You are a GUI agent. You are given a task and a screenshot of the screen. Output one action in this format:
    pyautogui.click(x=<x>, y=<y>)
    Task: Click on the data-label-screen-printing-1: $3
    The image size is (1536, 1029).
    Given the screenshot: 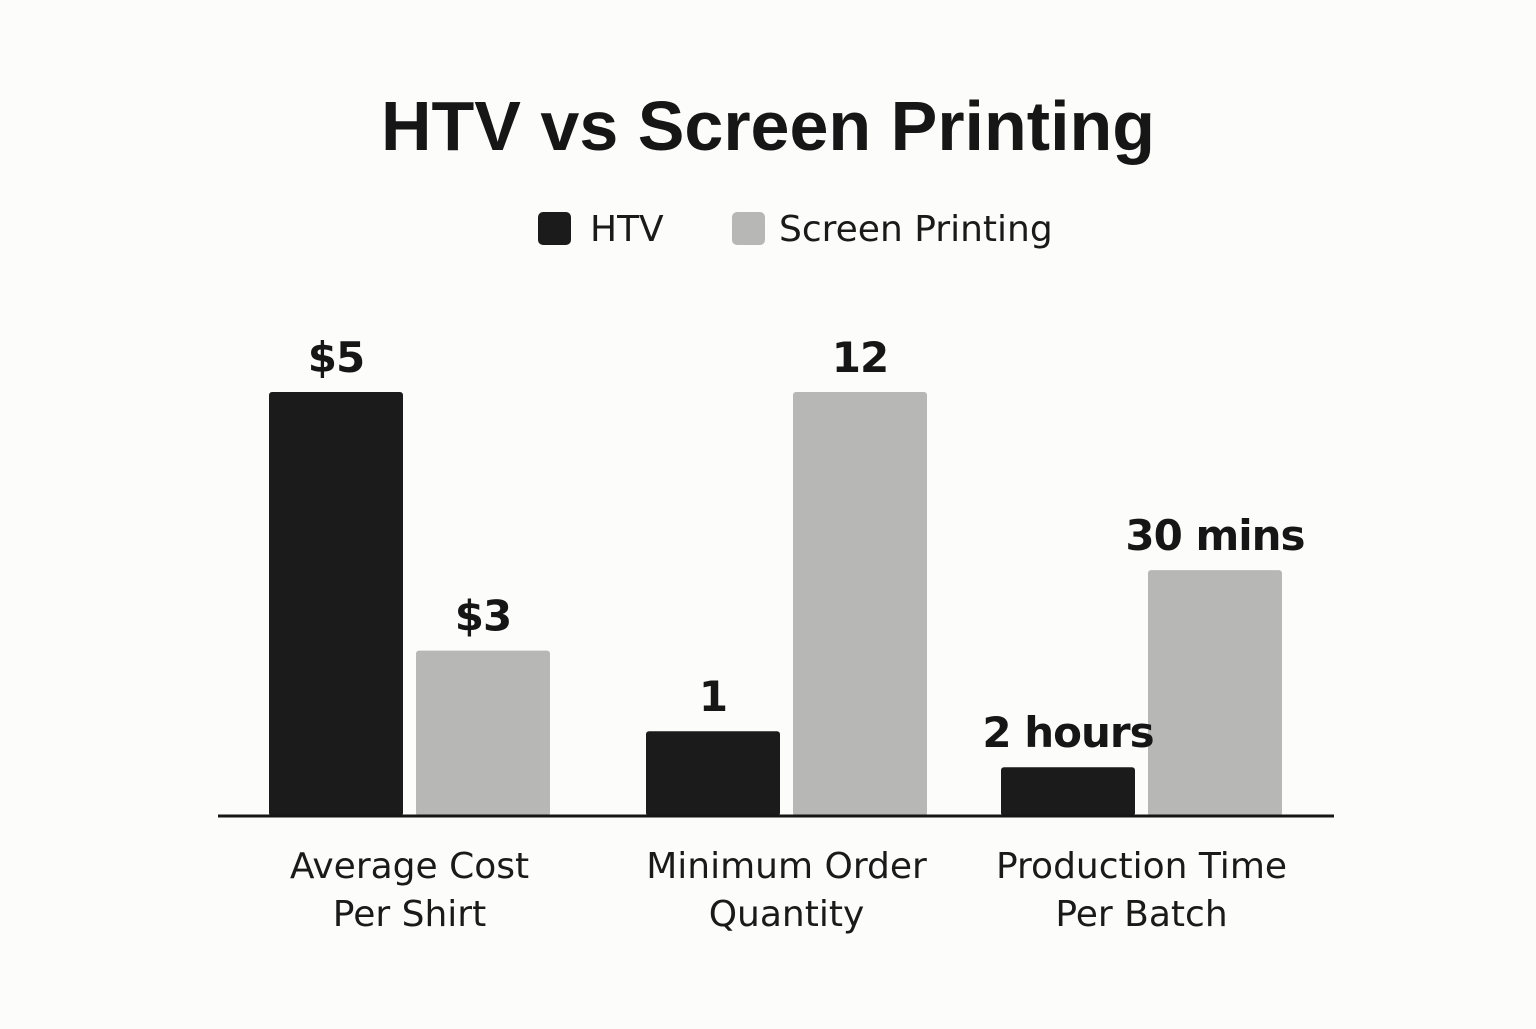 What is the action you would take?
    pyautogui.click(x=483, y=616)
    